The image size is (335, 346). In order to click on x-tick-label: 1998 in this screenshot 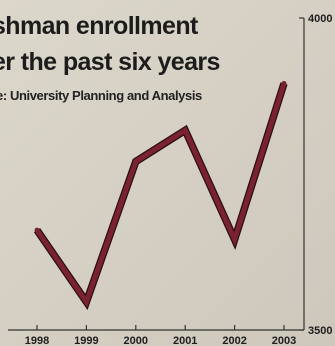, I will do `click(37, 340)`.